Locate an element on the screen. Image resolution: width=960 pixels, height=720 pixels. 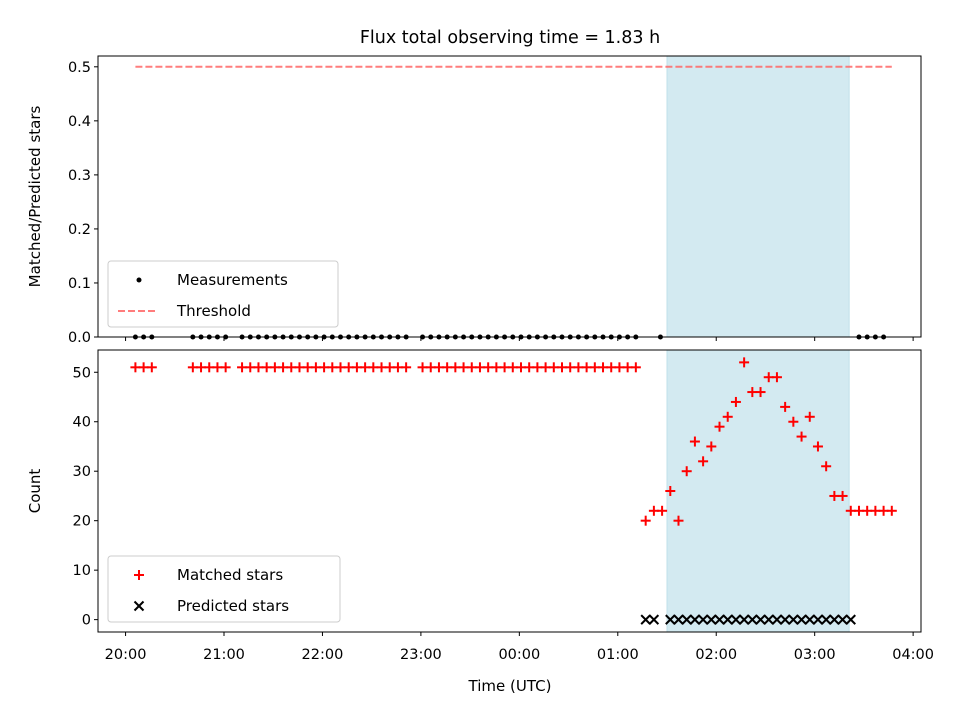
x-tick-label: 03:00 is located at coordinates (815, 655).